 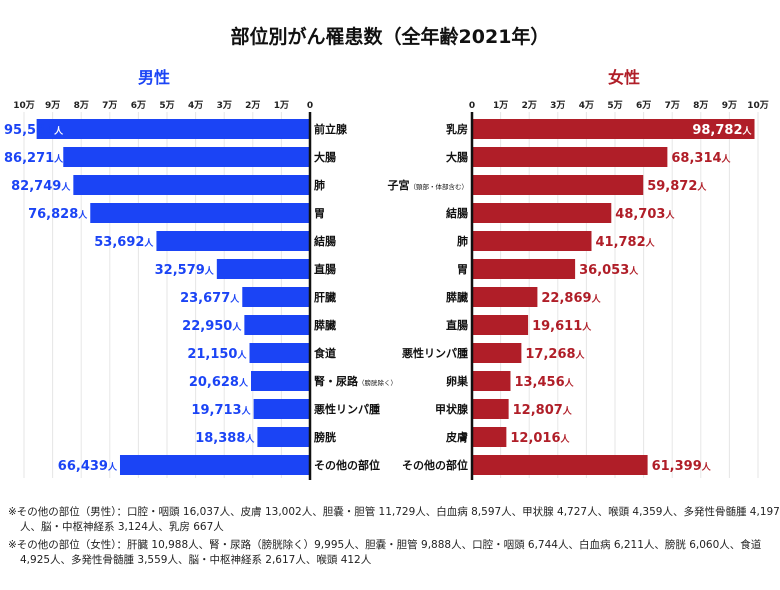 What do you see at coordinates (682, 466) in the screenshot?
I see `female-value-label: 61,399人` at bounding box center [682, 466].